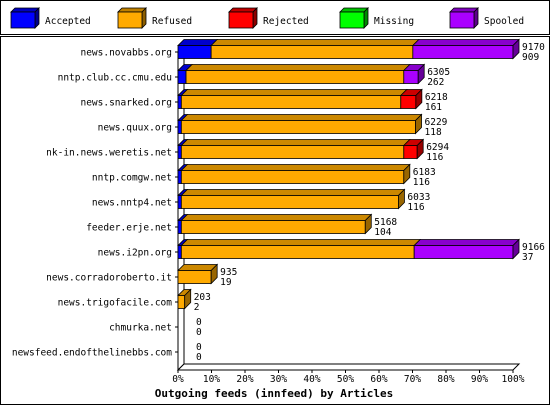  I want to click on x-tick-label: 80%, so click(445, 379).